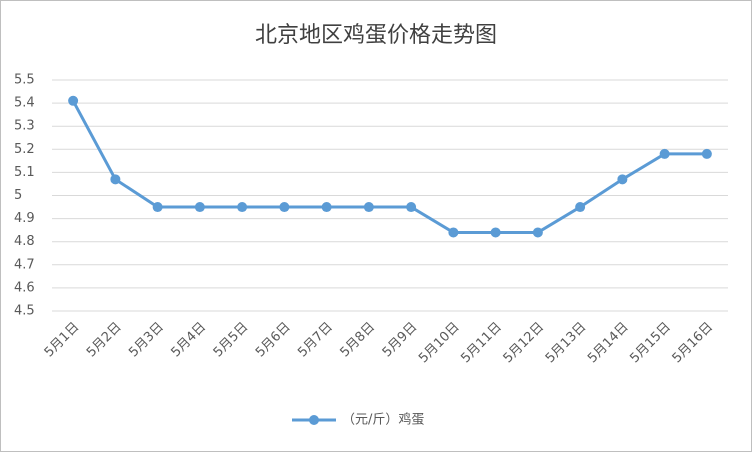 The image size is (752, 452). I want to click on y-tick-label: 4.5, so click(24, 311).